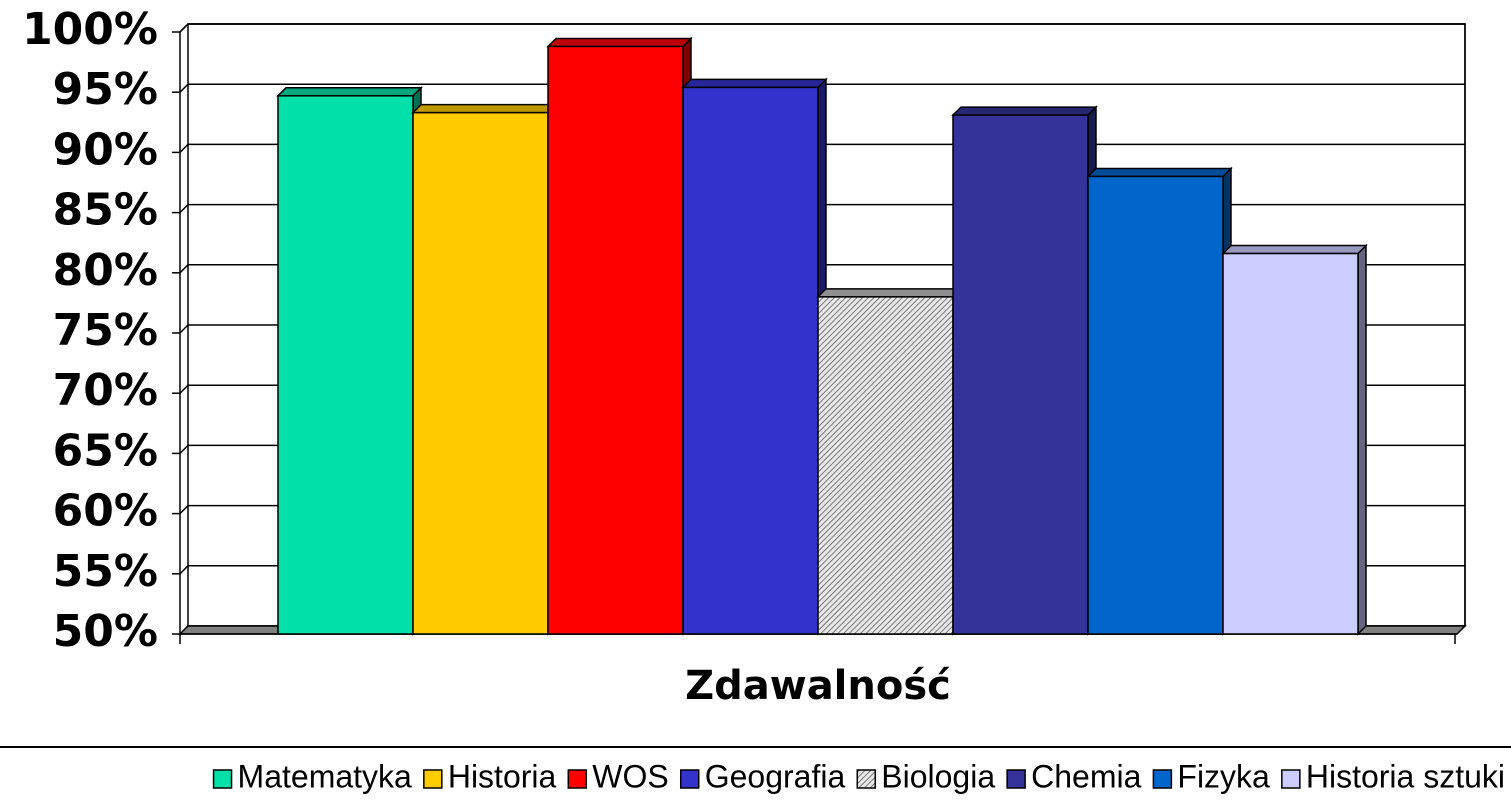 This screenshot has width=1511, height=801. I want to click on legend-label: Matematyka, so click(325, 776).